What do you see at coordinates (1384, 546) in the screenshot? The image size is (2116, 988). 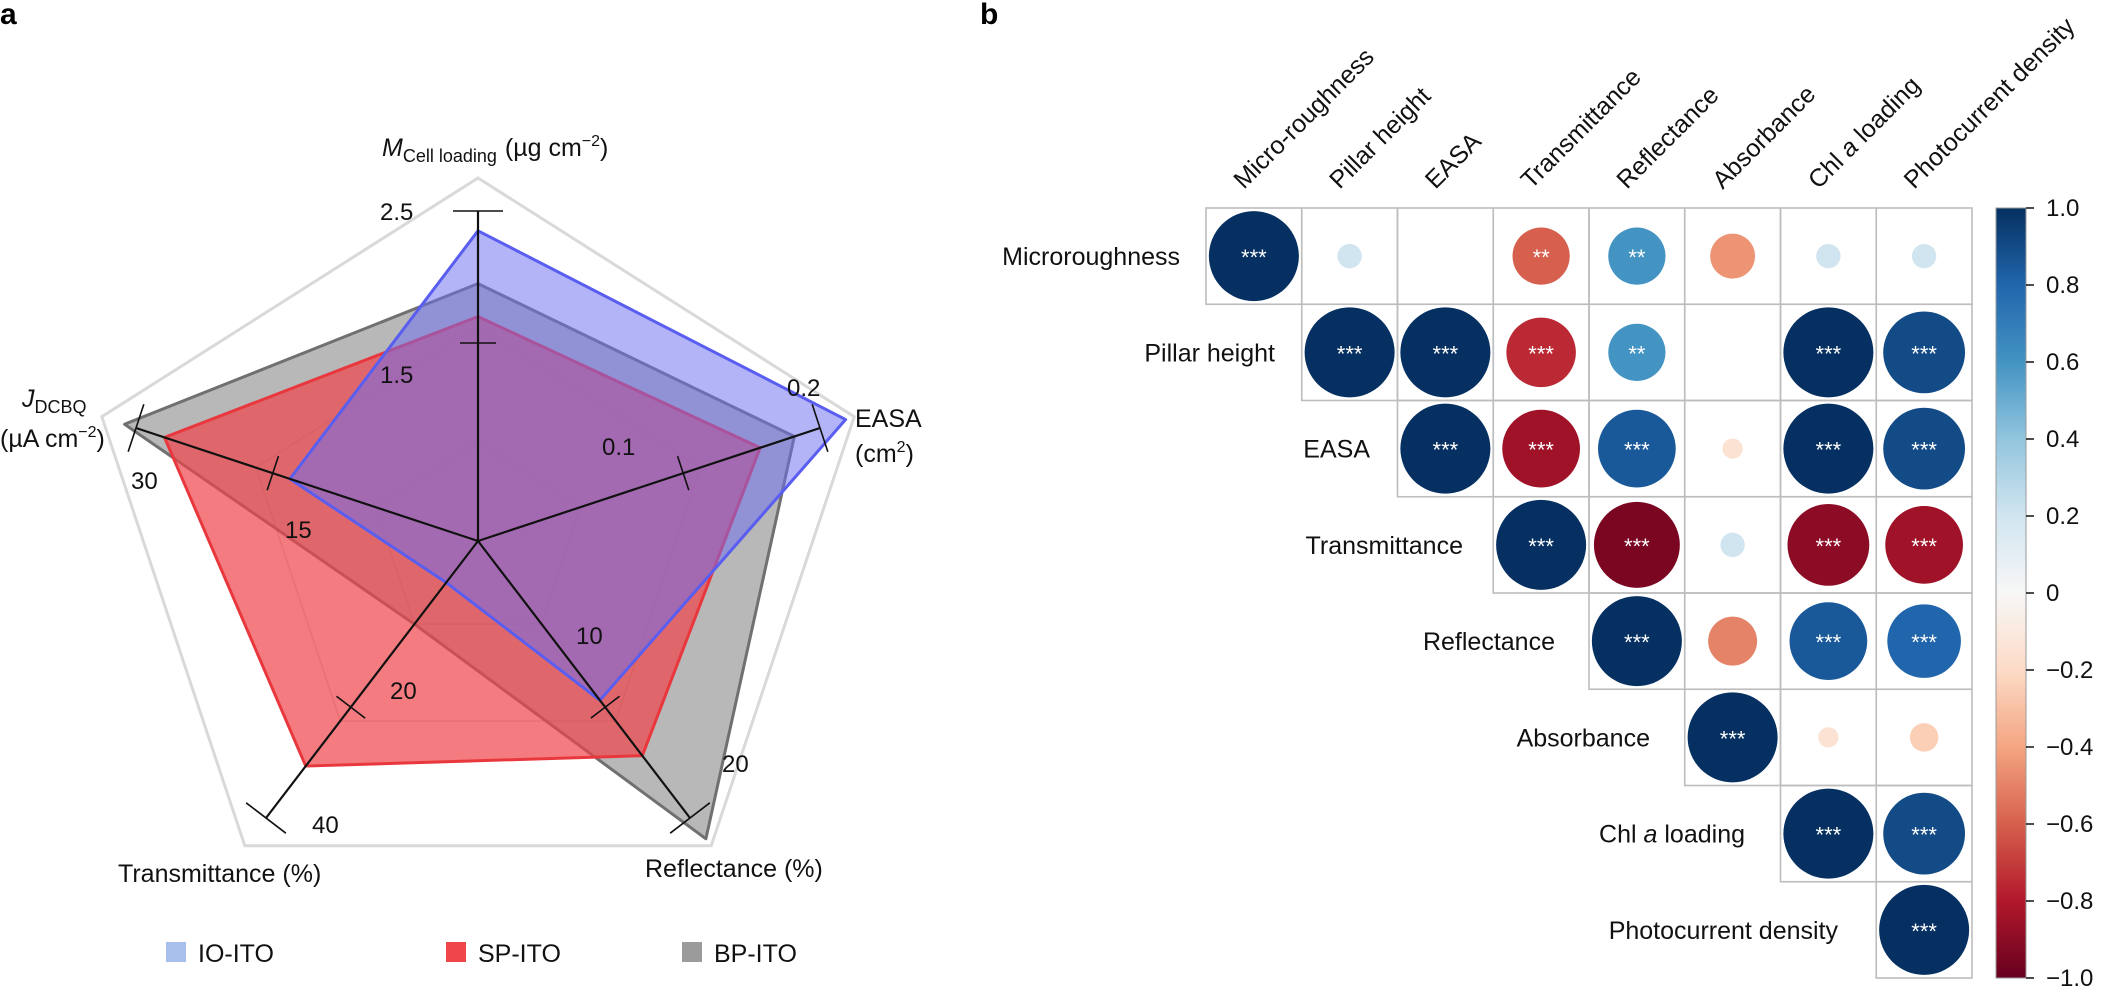 I see `row-label: Transmittance` at bounding box center [1384, 546].